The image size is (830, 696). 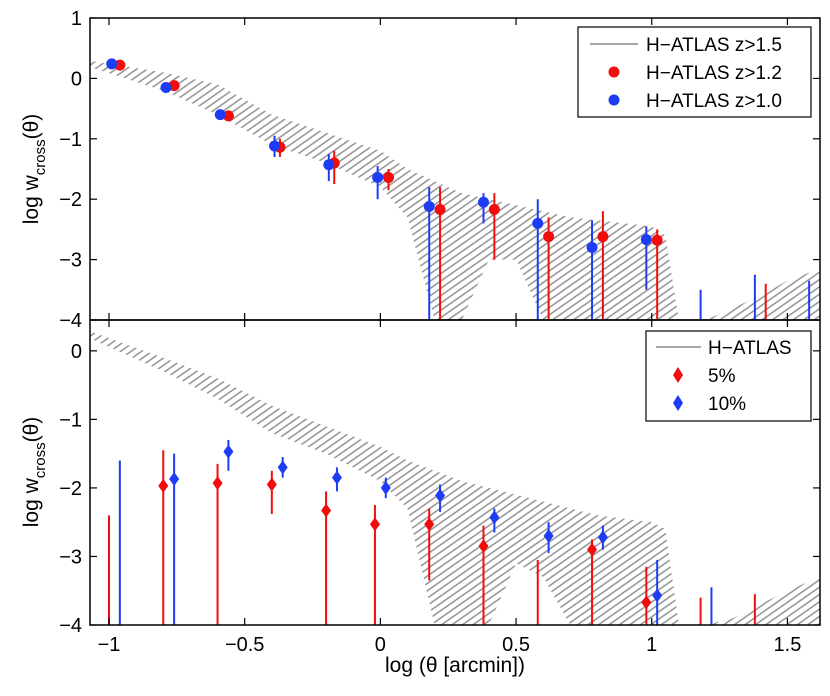 I want to click on top-y-axis-title: log wcross(θ), so click(x=34, y=169).